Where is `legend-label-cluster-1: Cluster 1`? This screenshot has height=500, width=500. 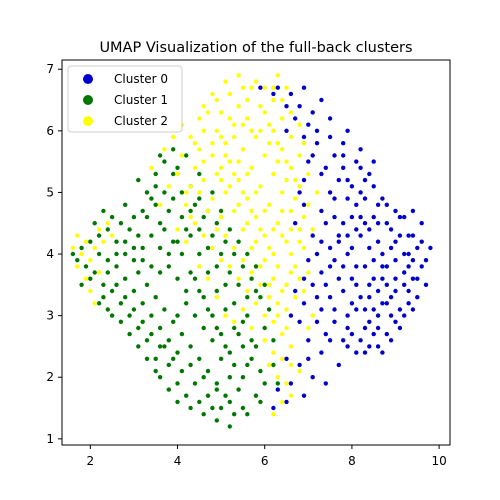
legend-label-cluster-1: Cluster 1 is located at coordinates (141, 100).